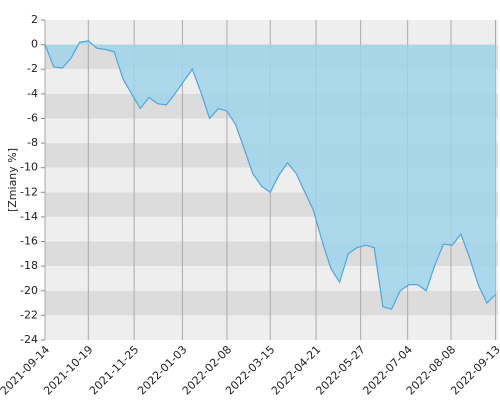  I want to click on y-tick-label: -18, so click(29, 265).